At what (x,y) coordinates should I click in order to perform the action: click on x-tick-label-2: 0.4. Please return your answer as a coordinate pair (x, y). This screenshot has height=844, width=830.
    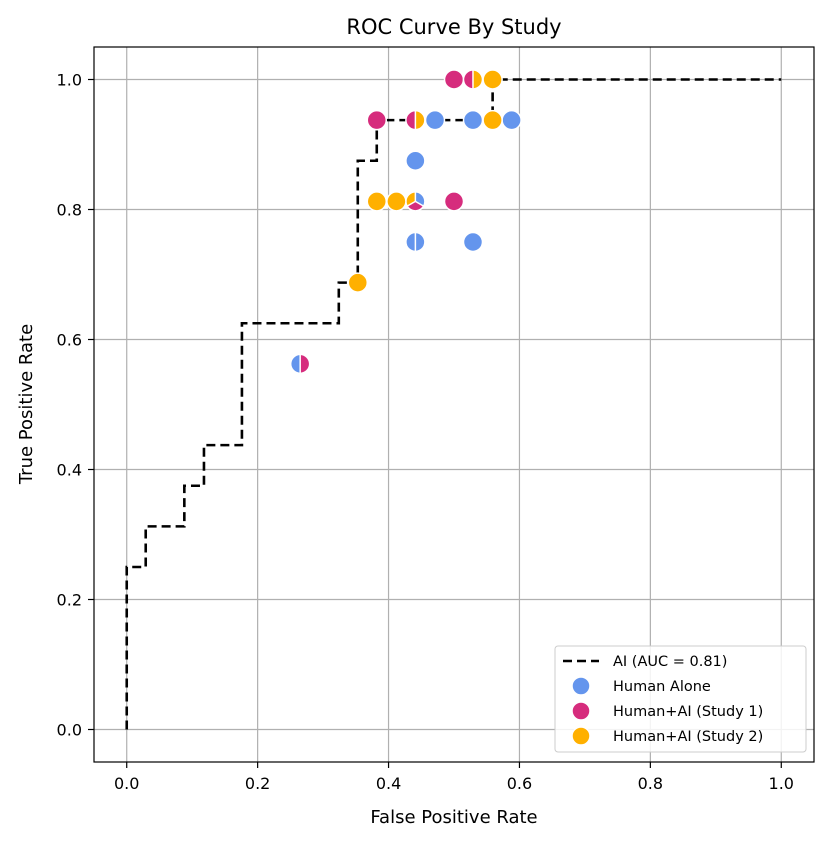
    Looking at the image, I should click on (388, 783).